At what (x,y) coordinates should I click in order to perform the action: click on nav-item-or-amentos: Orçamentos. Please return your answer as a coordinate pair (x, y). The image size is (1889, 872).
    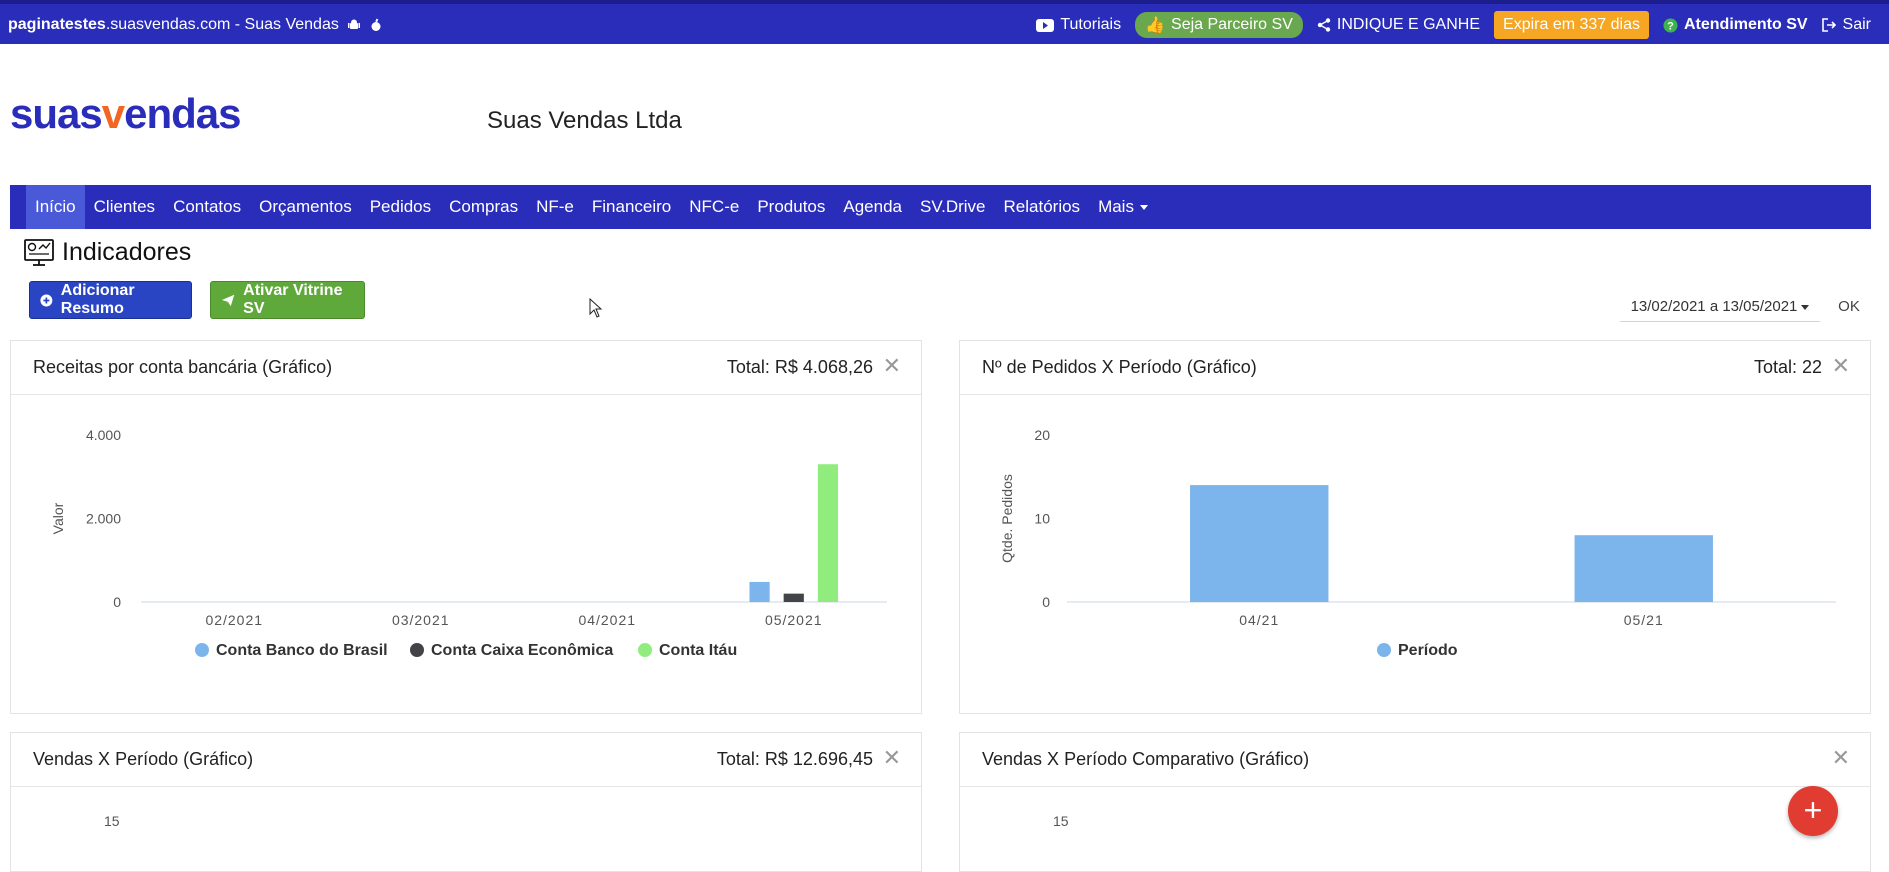
    Looking at the image, I should click on (305, 207).